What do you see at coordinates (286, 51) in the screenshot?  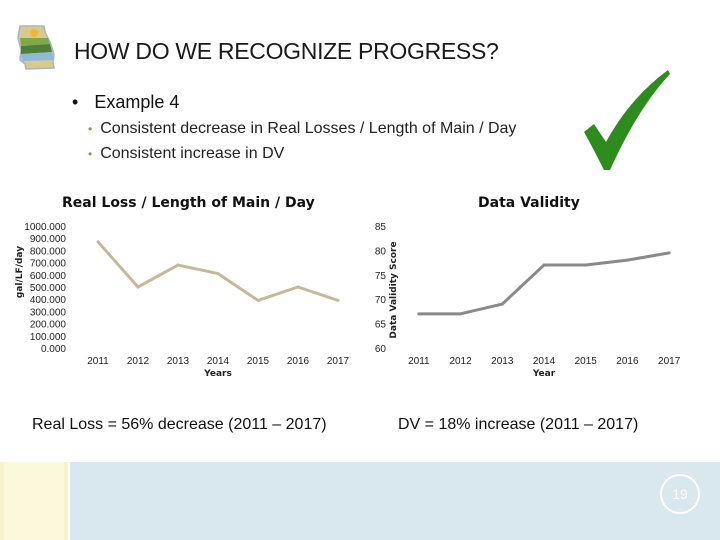 I see `page-title: HOW DO WE RECOGNIZE PROGRESS?` at bounding box center [286, 51].